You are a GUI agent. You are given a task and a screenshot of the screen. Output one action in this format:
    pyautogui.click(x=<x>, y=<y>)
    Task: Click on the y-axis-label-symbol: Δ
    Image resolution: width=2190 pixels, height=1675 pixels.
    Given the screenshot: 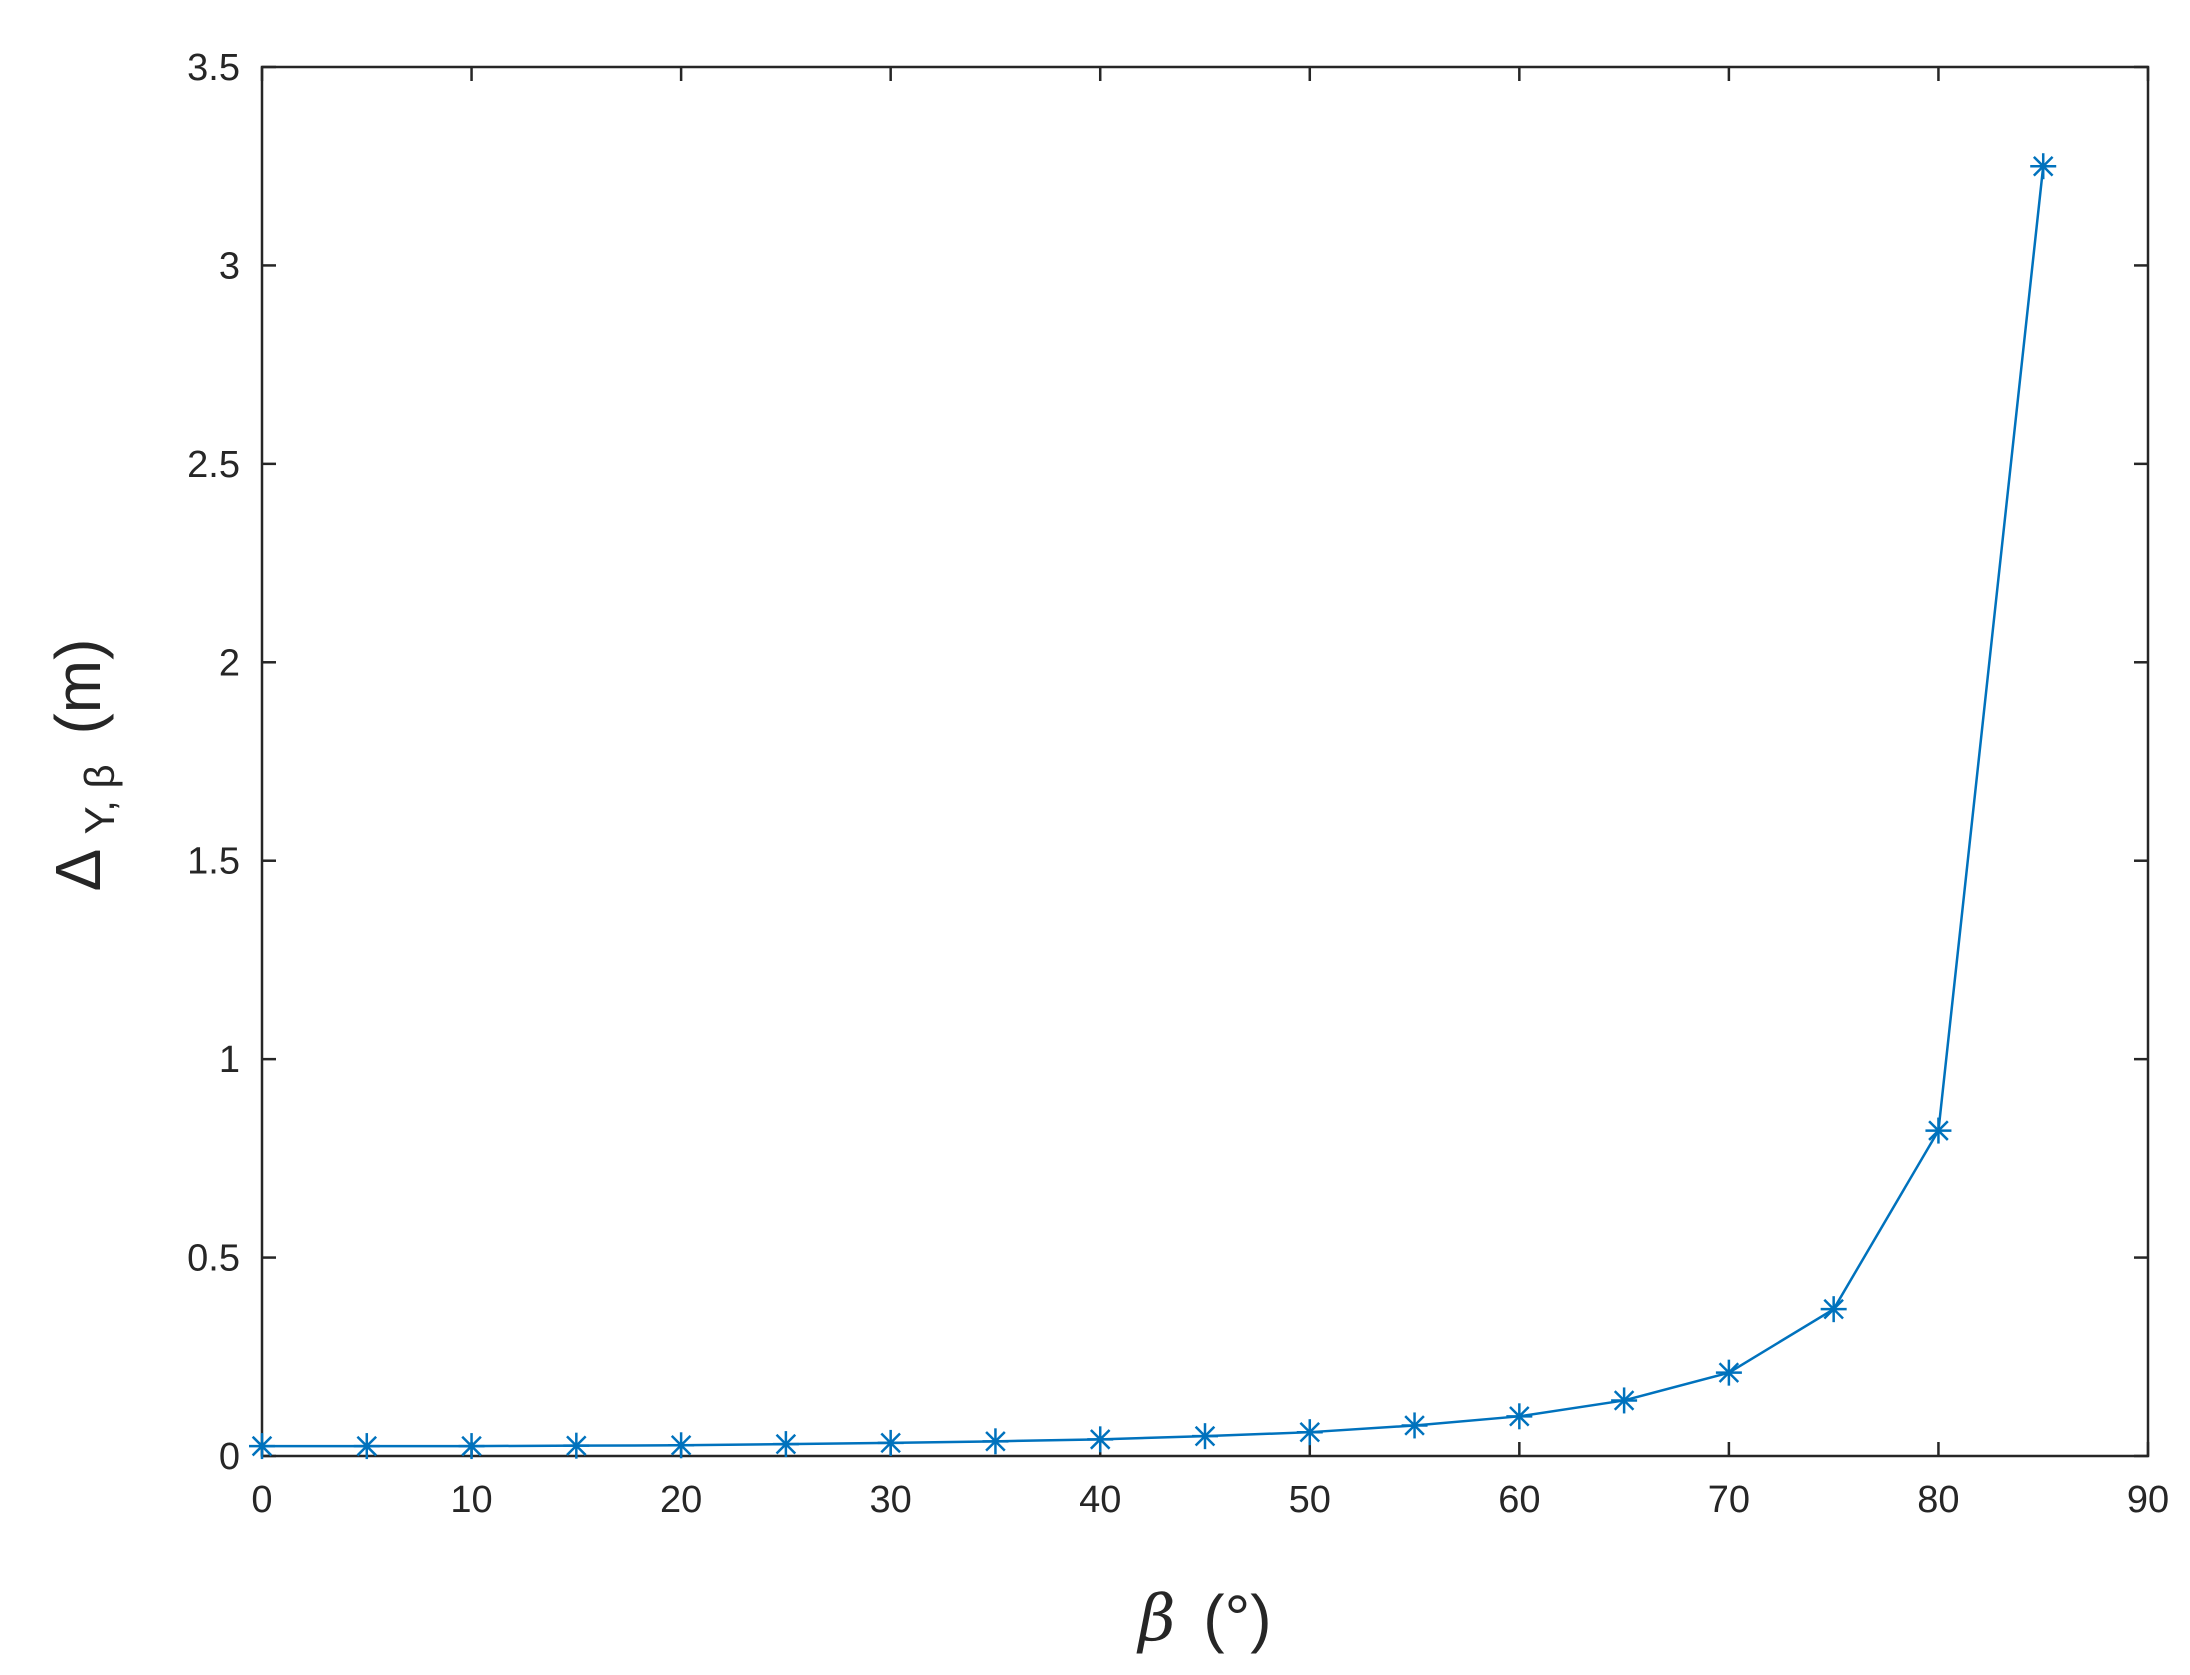 What is the action you would take?
    pyautogui.click(x=78, y=870)
    